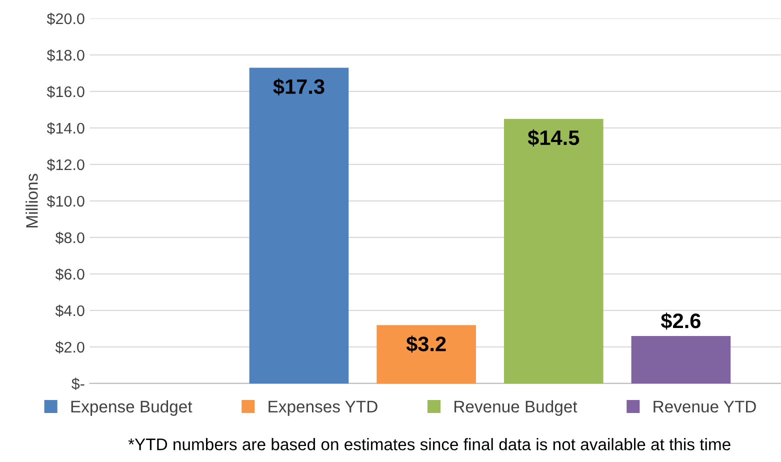 The width and height of the screenshot is (781, 462). Describe the element at coordinates (680, 321) in the screenshot. I see `data-label: $2.6` at that location.